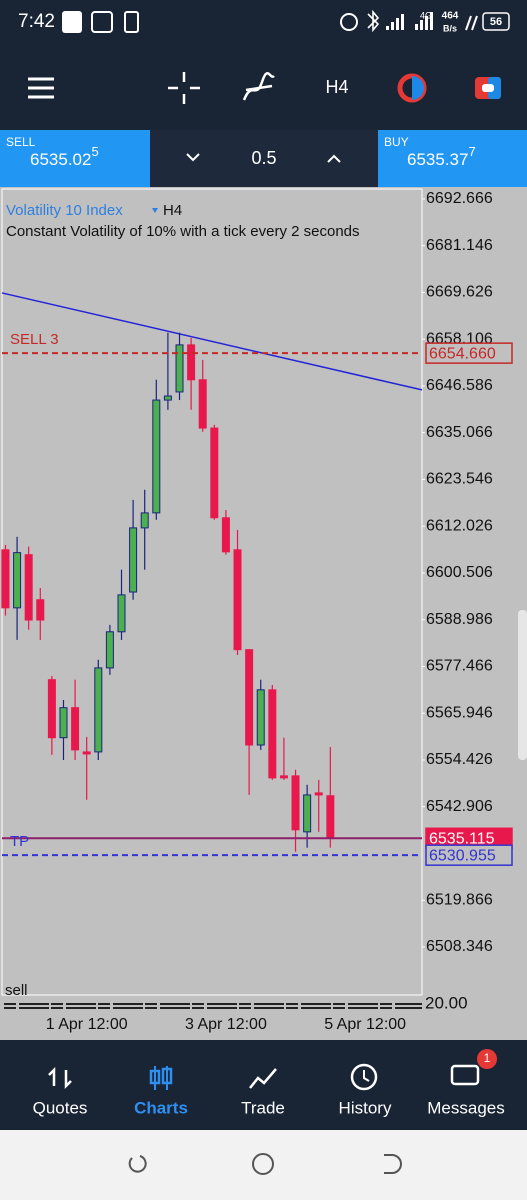 This screenshot has width=527, height=1200. What do you see at coordinates (459, 385) in the screenshot?
I see `y-tick-label: 6646.586` at bounding box center [459, 385].